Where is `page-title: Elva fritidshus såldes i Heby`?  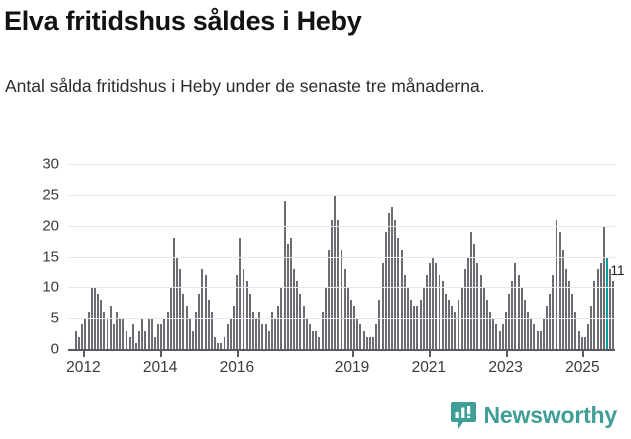 page-title: Elva fritidshus såldes i Heby is located at coordinates (183, 21).